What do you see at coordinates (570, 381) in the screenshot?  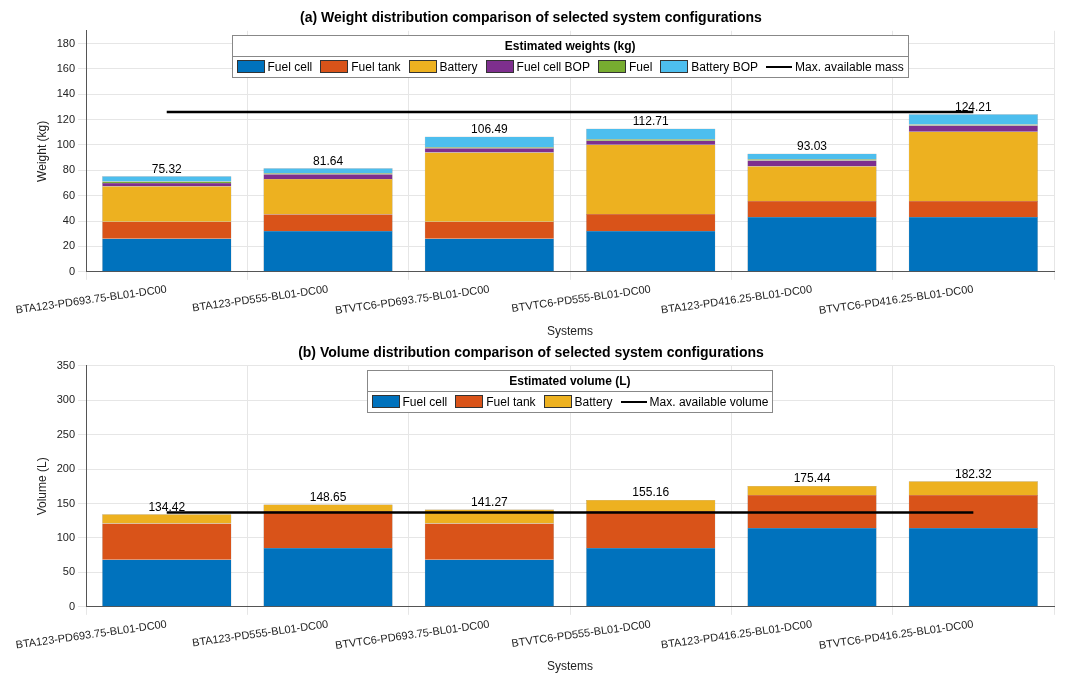 I see `legend-title: Estimated volume (L)` at bounding box center [570, 381].